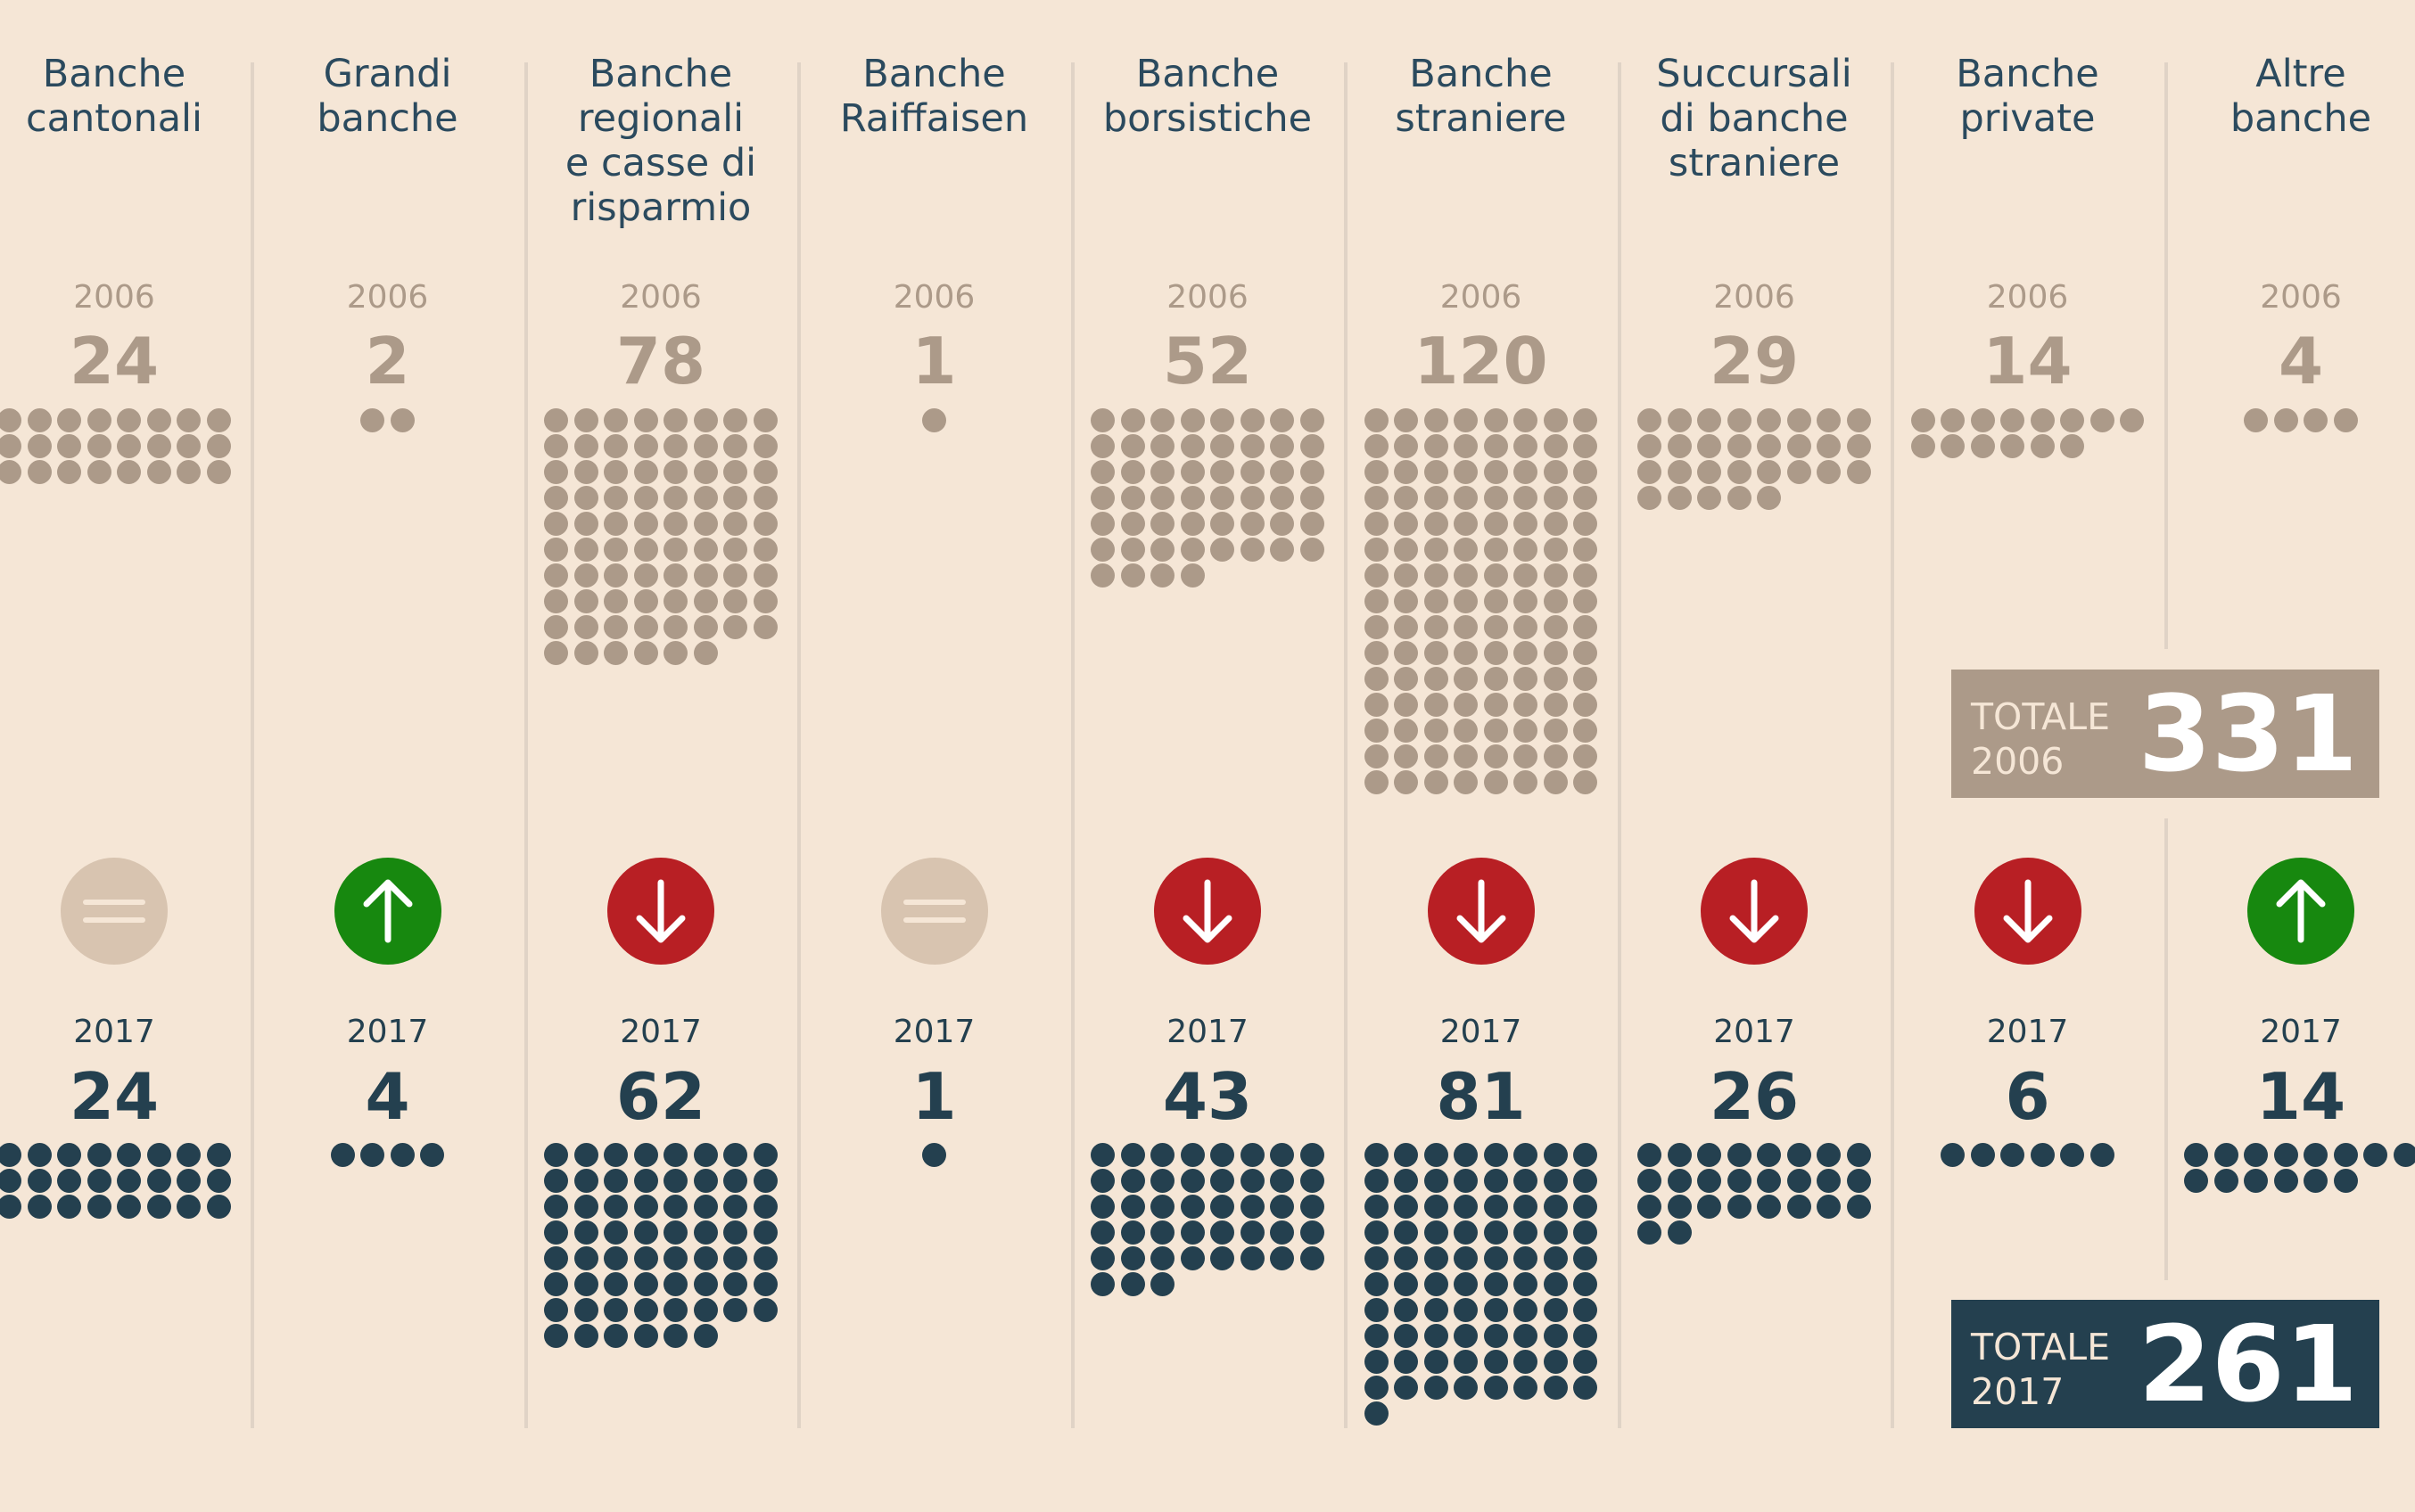 This screenshot has width=2415, height=1512. What do you see at coordinates (2027, 361) in the screenshot?
I see `count-2006-value: 14` at bounding box center [2027, 361].